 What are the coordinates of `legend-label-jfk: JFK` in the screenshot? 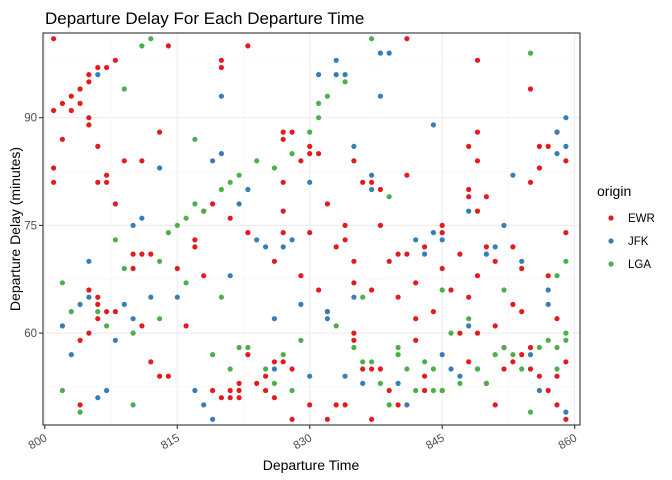 It's located at (638, 242).